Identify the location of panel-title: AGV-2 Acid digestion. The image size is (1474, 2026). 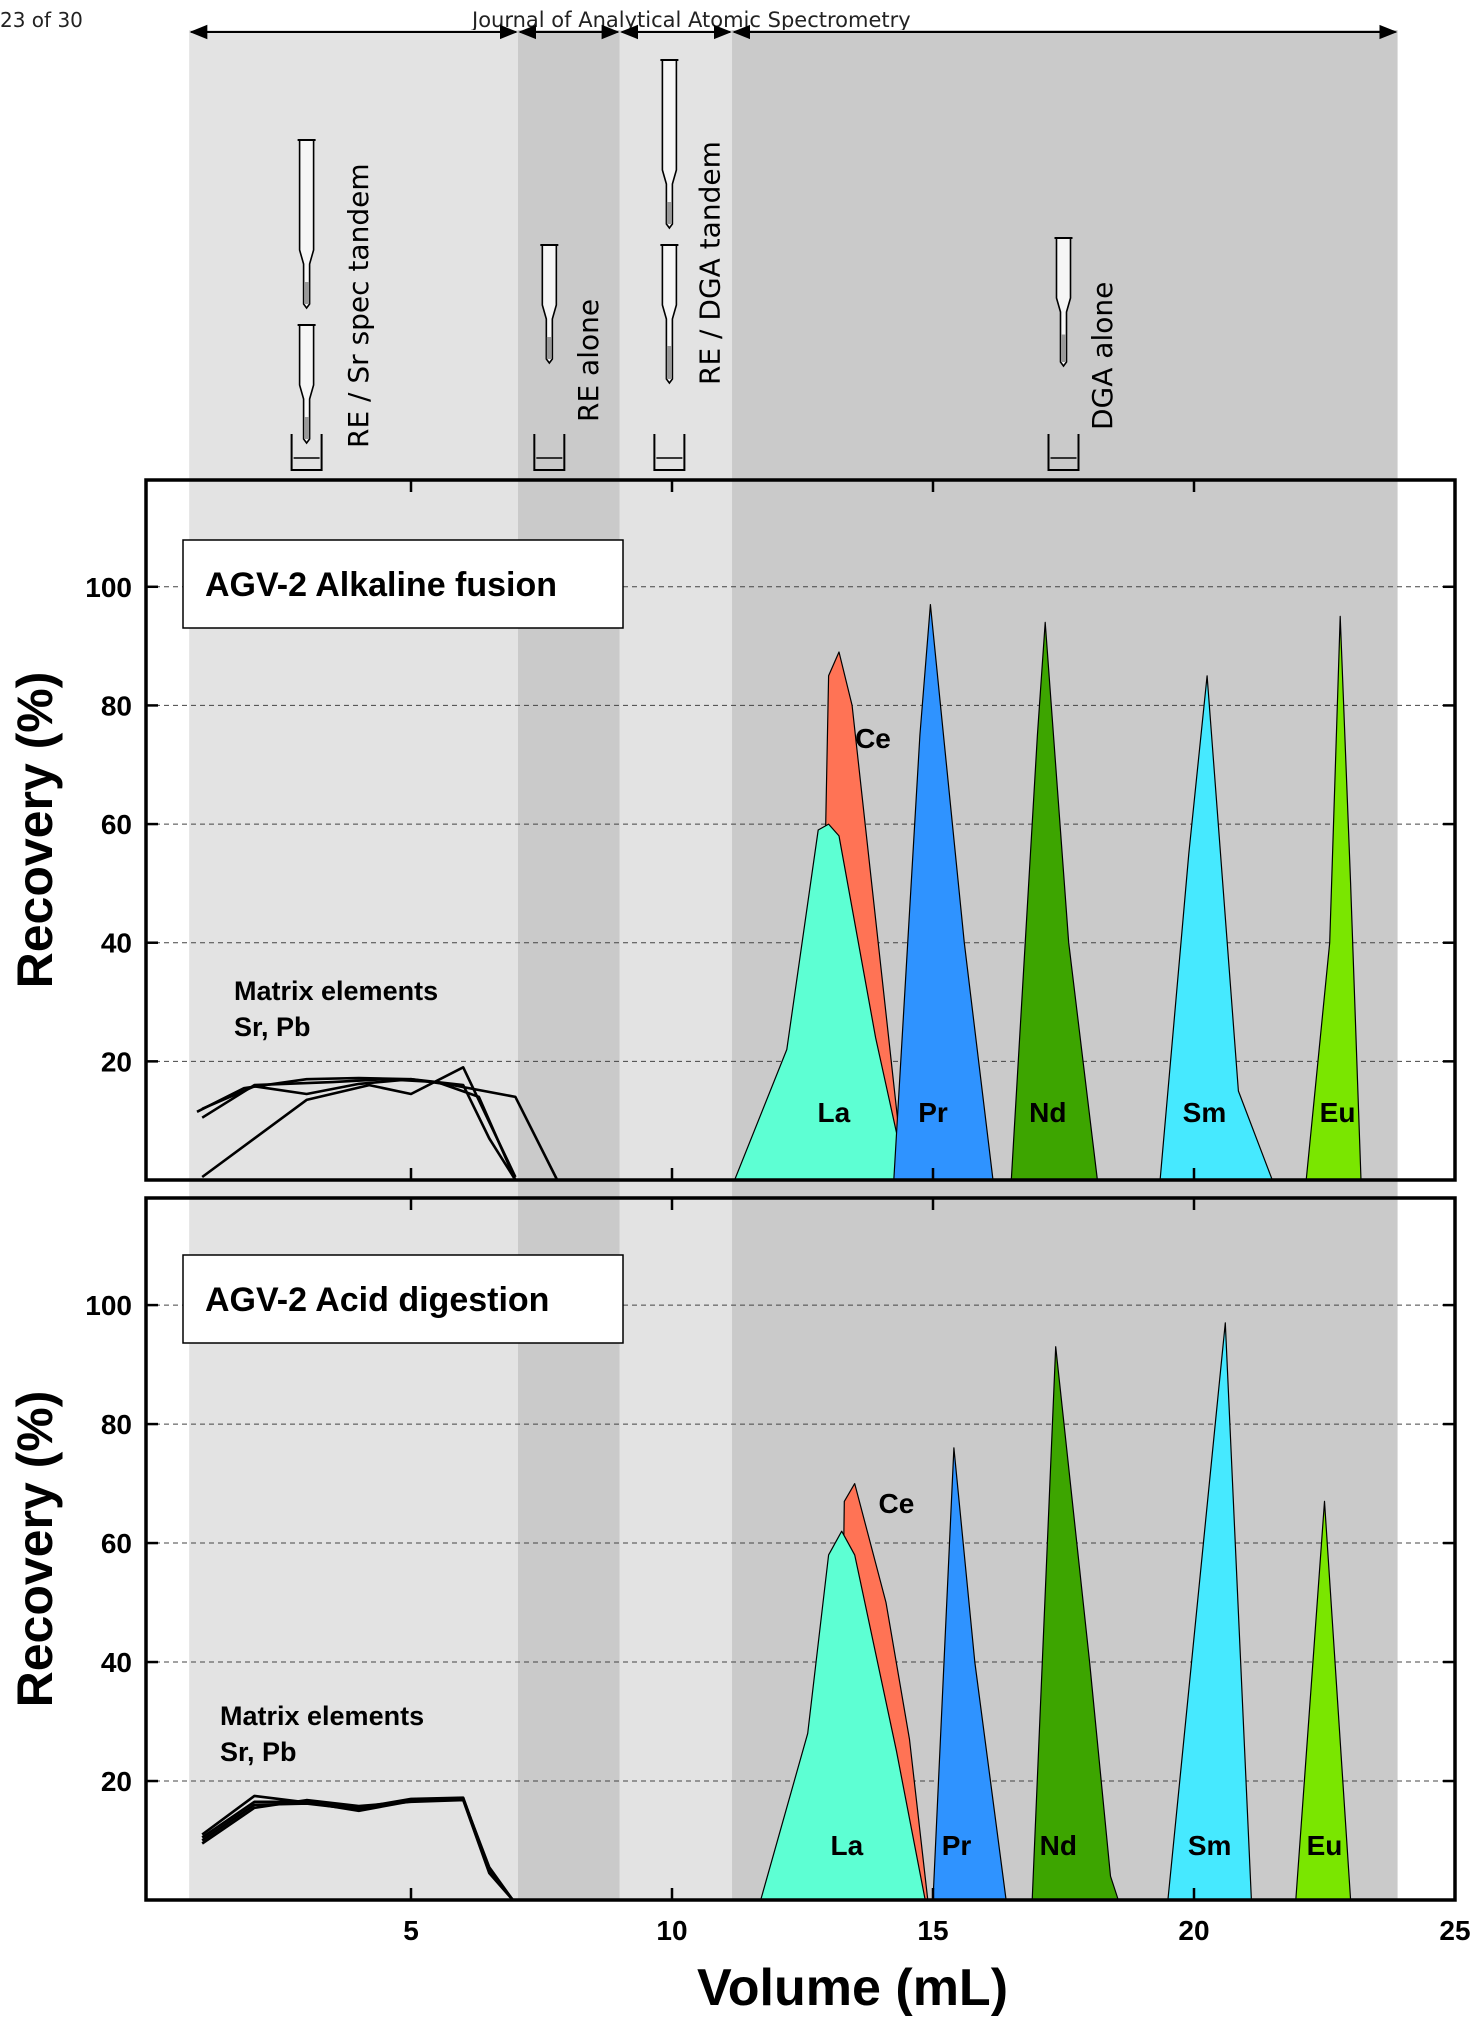
(377, 1300).